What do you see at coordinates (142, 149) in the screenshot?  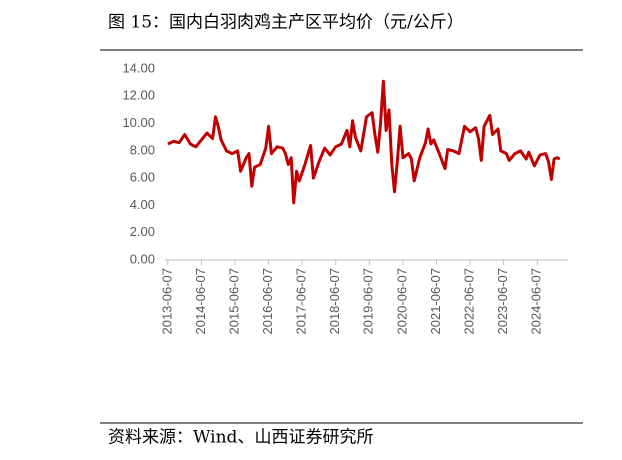 I see `y-tick-label: 8.00` at bounding box center [142, 149].